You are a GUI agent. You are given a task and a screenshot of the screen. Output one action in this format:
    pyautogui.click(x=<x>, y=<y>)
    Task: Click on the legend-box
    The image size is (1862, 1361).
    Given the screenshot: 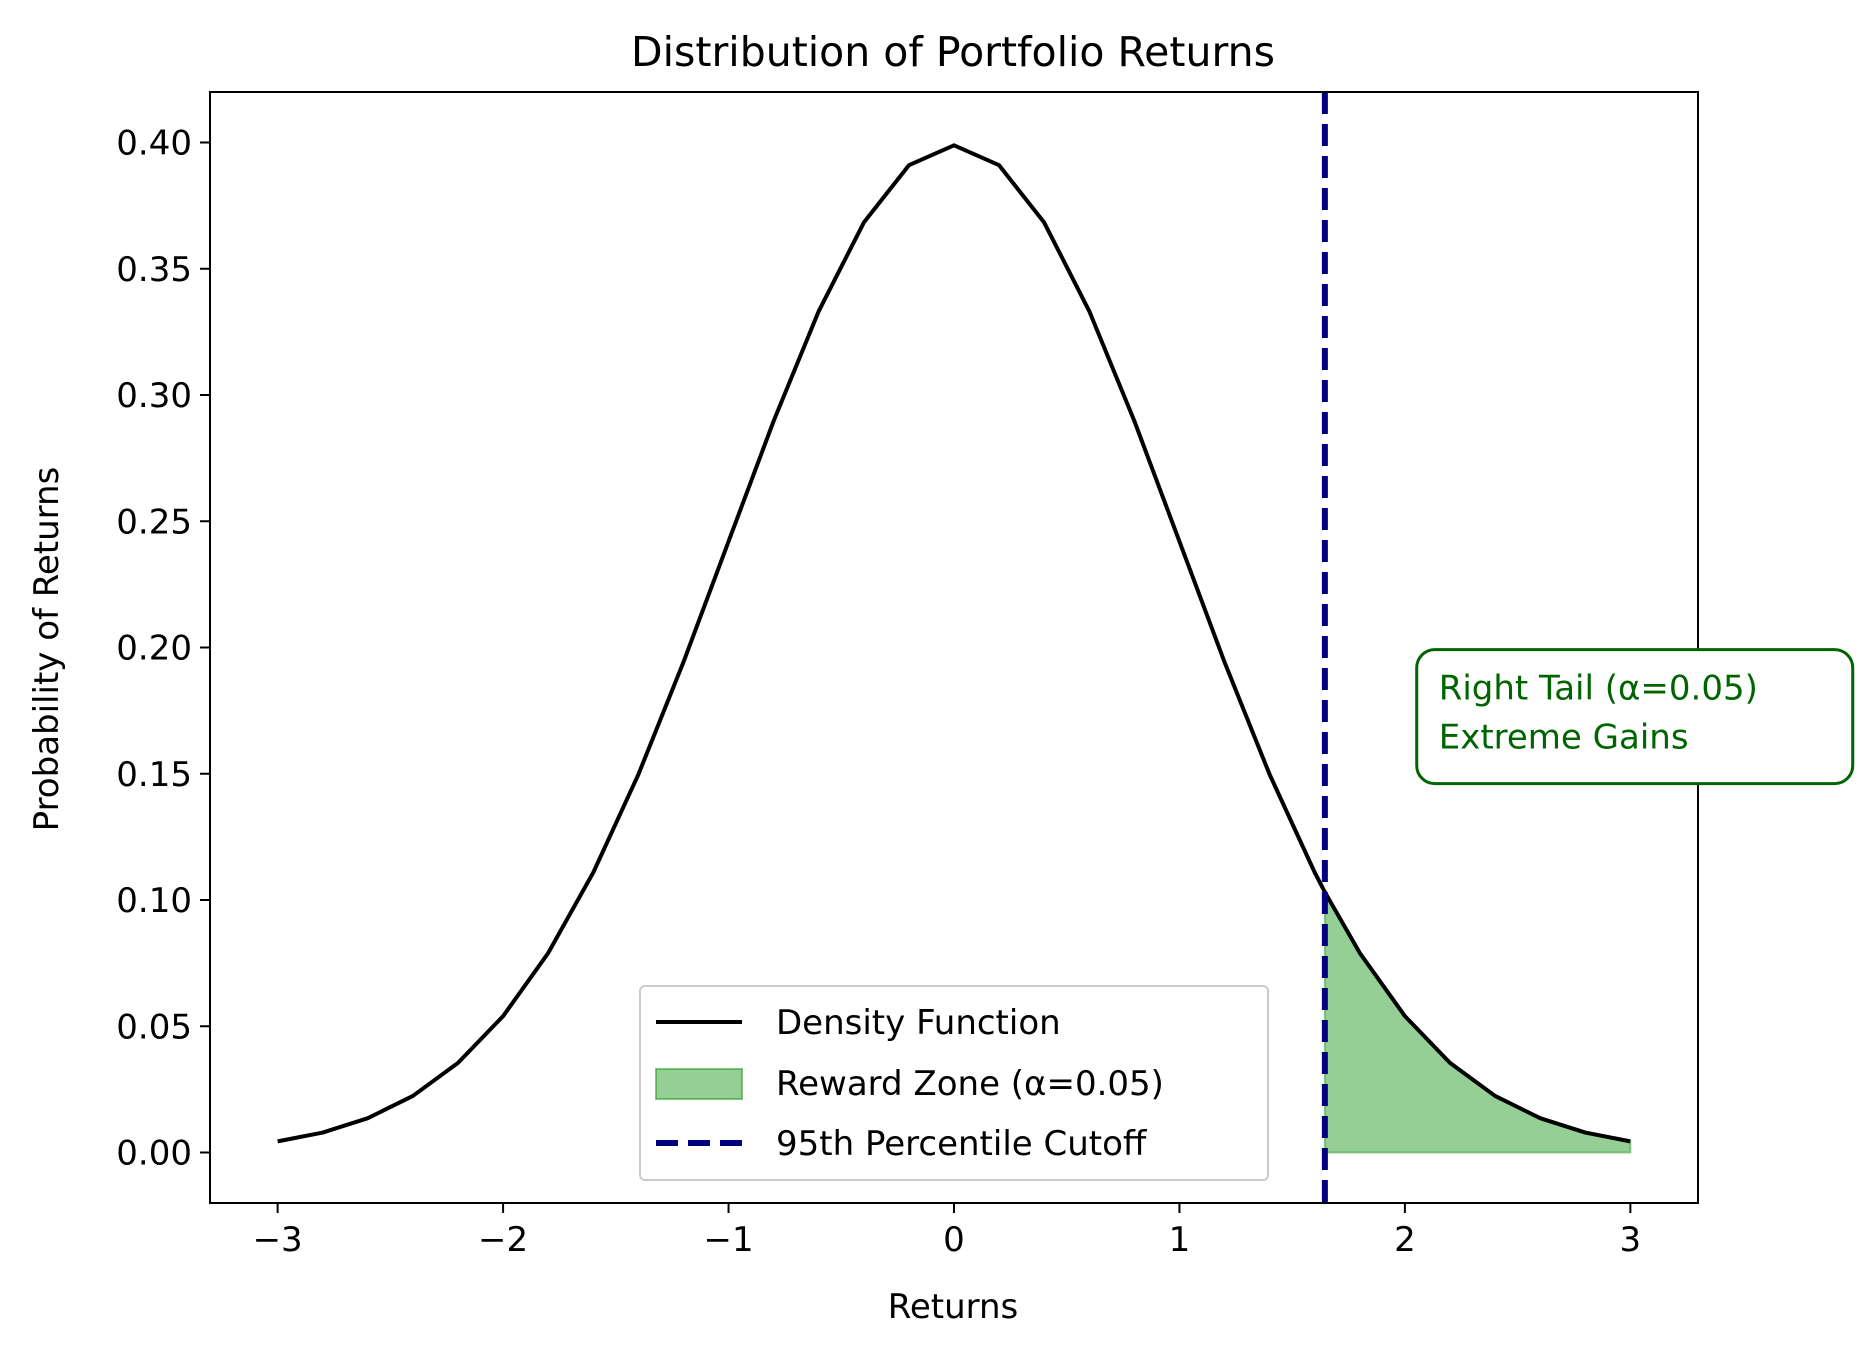 What is the action you would take?
    pyautogui.click(x=954, y=1083)
    